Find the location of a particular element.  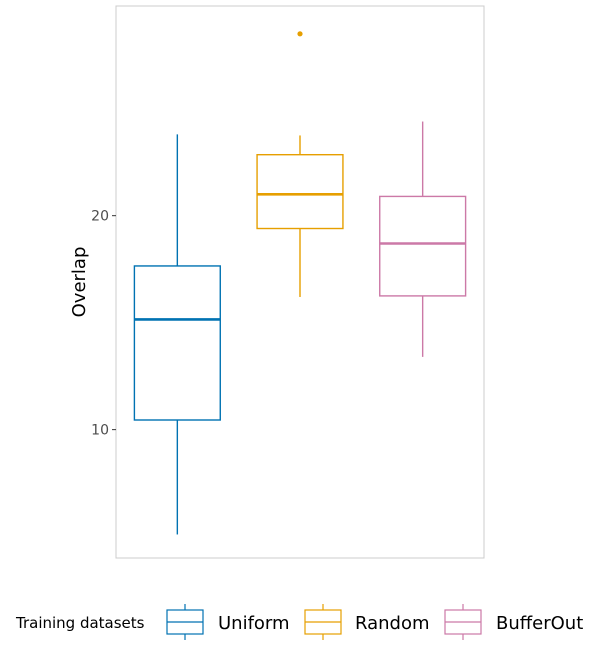

box-random is located at coordinates (300, 164).